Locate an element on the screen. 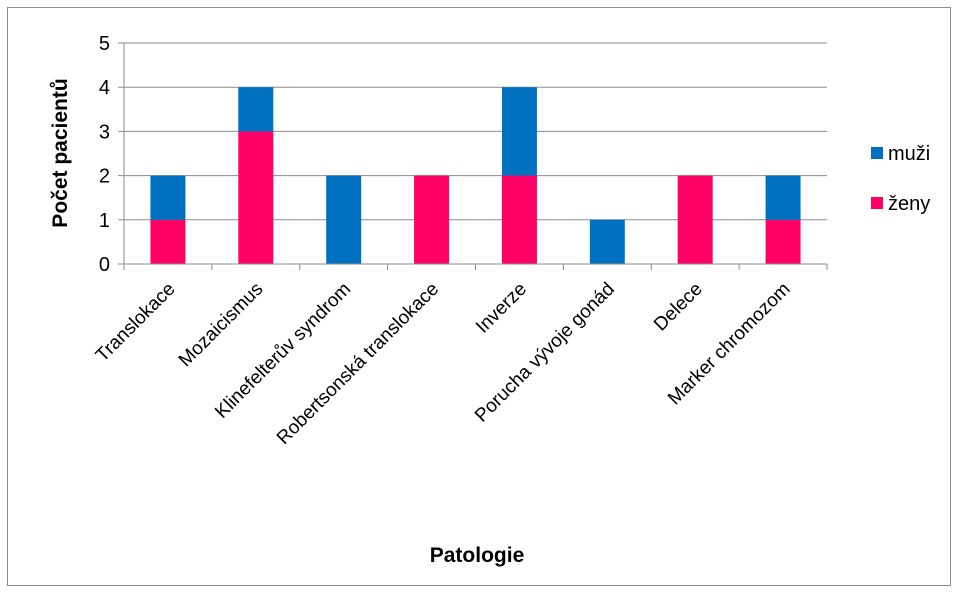  y-tick-label: 5 is located at coordinates (104, 44).